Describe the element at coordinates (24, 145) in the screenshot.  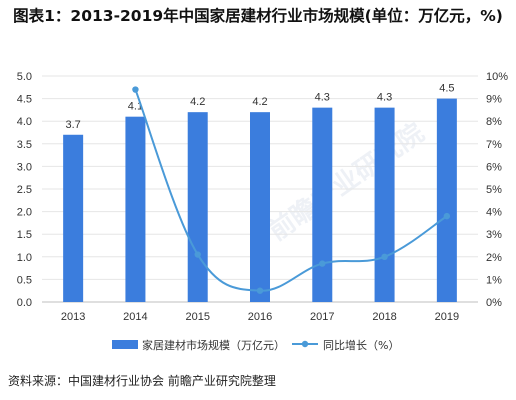
I see `left-tick-label: 3.5` at that location.